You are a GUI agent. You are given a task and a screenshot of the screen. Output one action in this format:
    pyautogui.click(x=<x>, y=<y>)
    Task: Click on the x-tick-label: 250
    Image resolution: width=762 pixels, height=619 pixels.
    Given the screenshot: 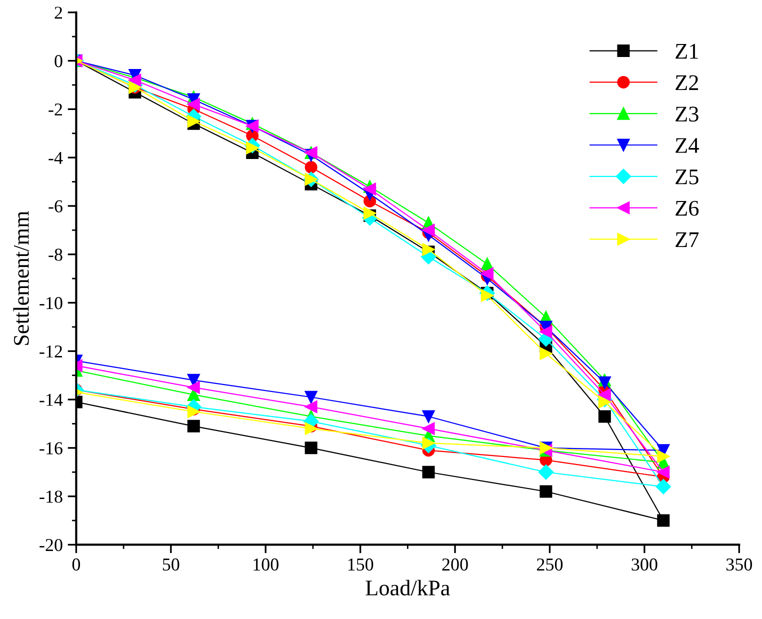 What is the action you would take?
    pyautogui.click(x=549, y=564)
    